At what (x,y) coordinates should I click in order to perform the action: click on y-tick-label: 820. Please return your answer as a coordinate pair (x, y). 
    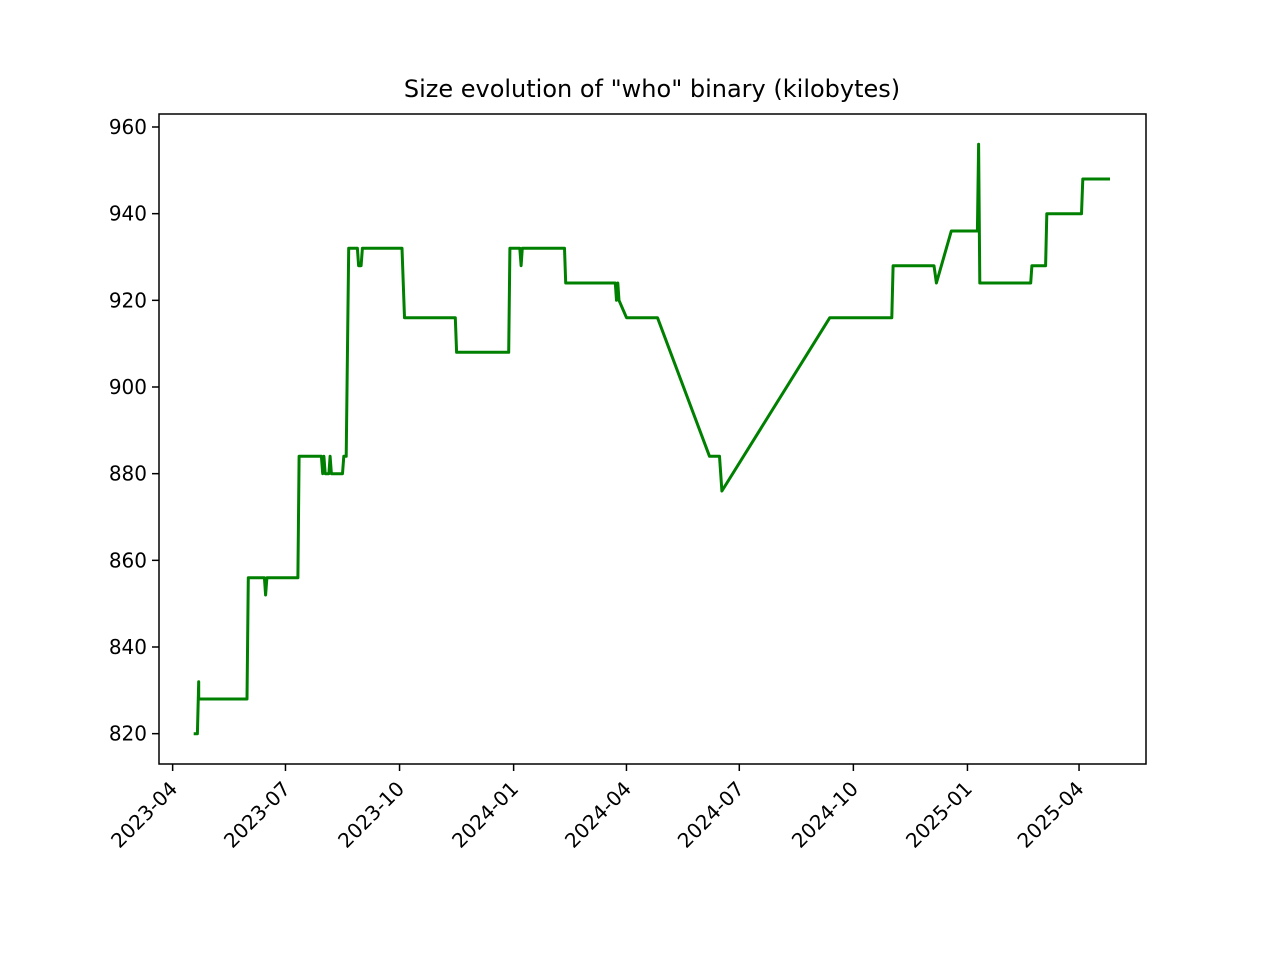
    Looking at the image, I should click on (128, 734).